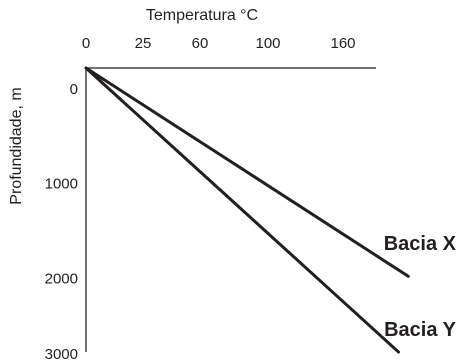 The height and width of the screenshot is (362, 457). I want to click on x-tick-label: 160, so click(342, 43).